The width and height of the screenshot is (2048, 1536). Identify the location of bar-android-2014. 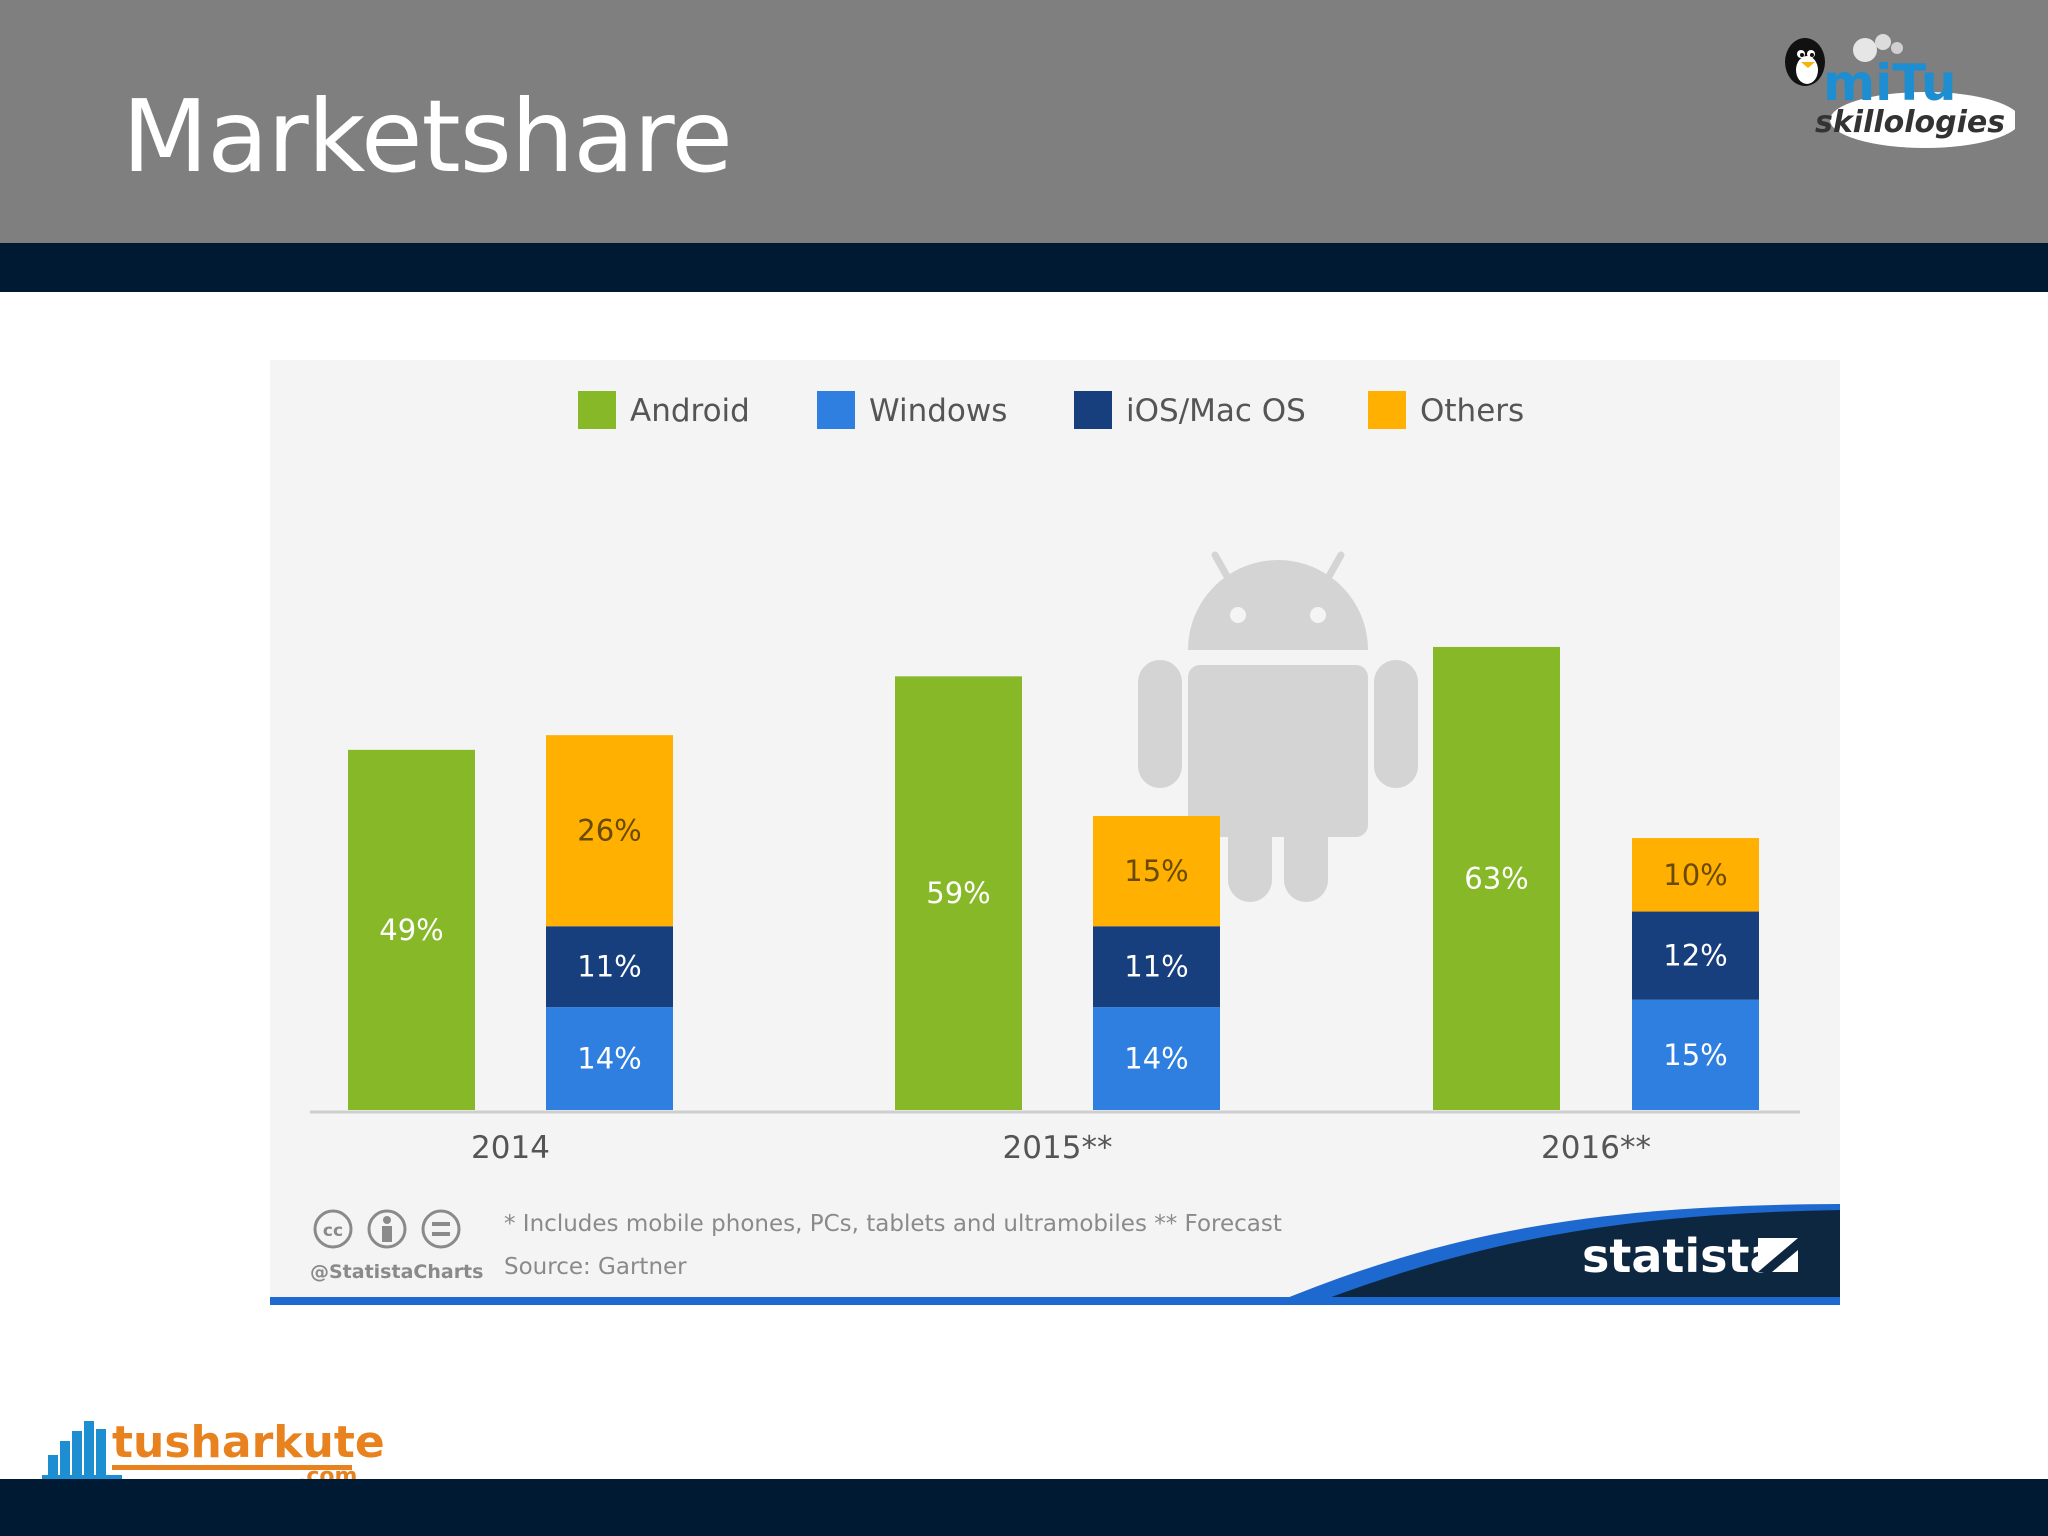
(411, 929).